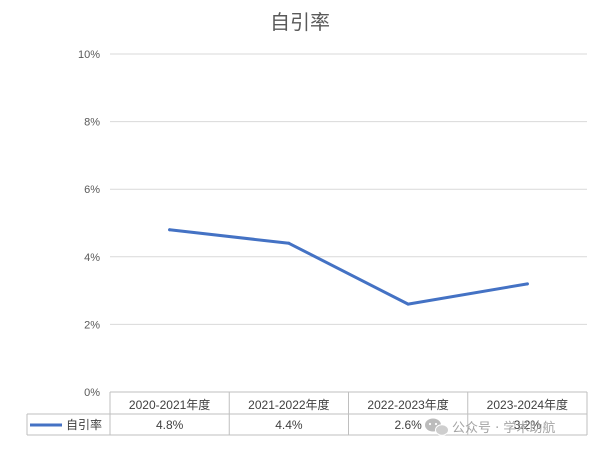  I want to click on series-line, so click(348, 267).